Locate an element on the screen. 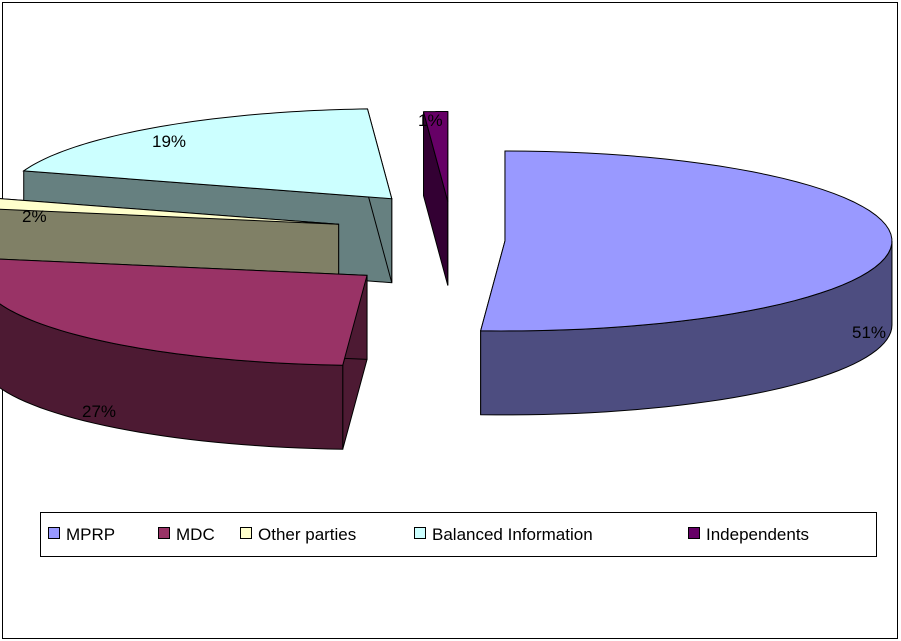 This screenshot has height=641, width=901. legend-swatch-independents is located at coordinates (694, 533).